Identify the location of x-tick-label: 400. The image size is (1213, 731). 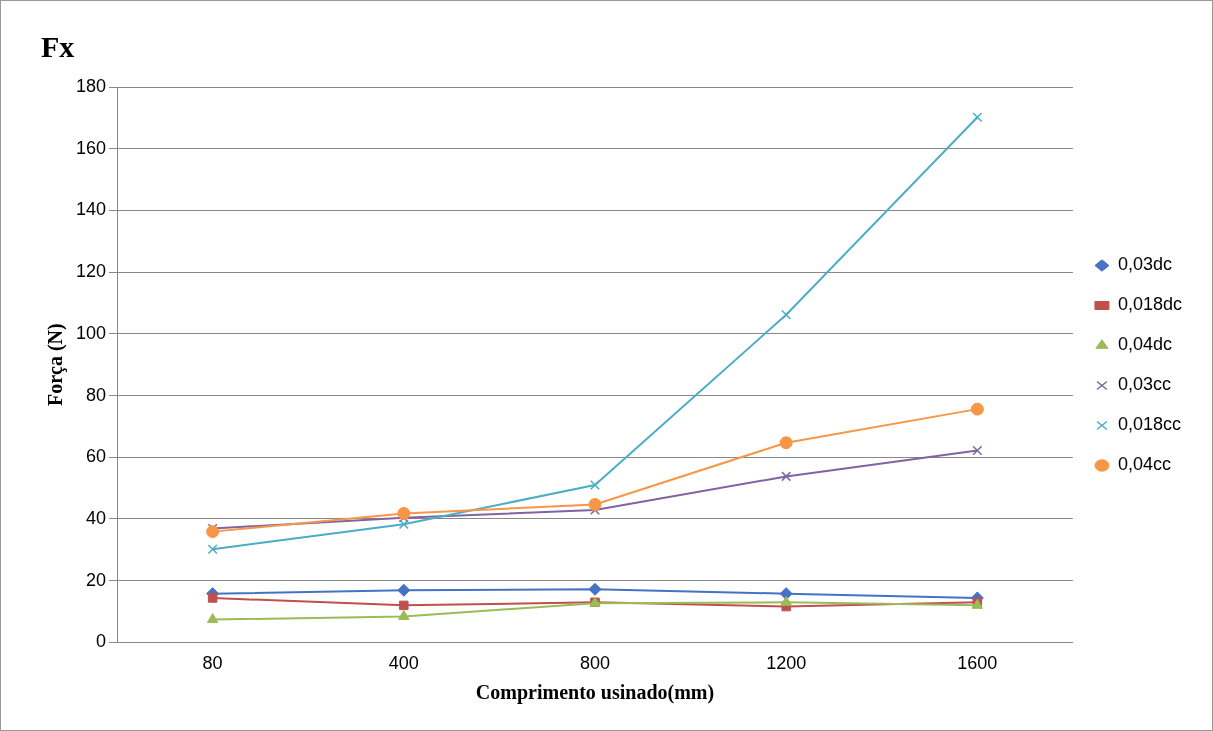
(403, 663).